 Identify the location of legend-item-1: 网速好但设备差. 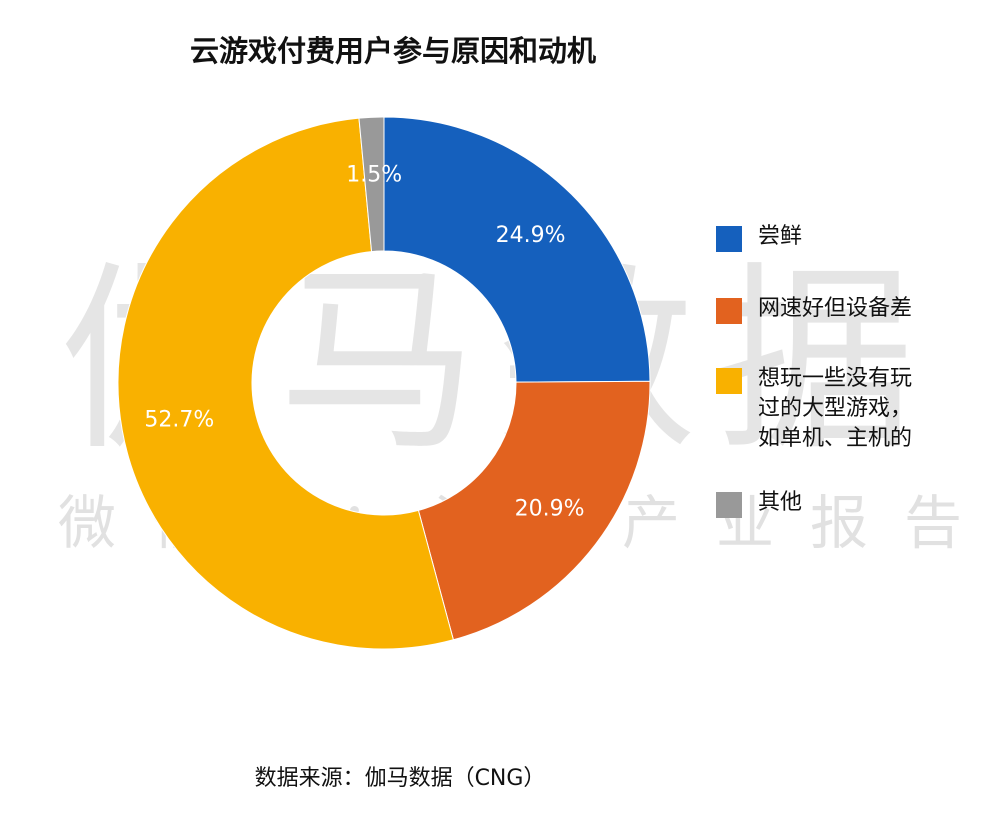
(837, 309).